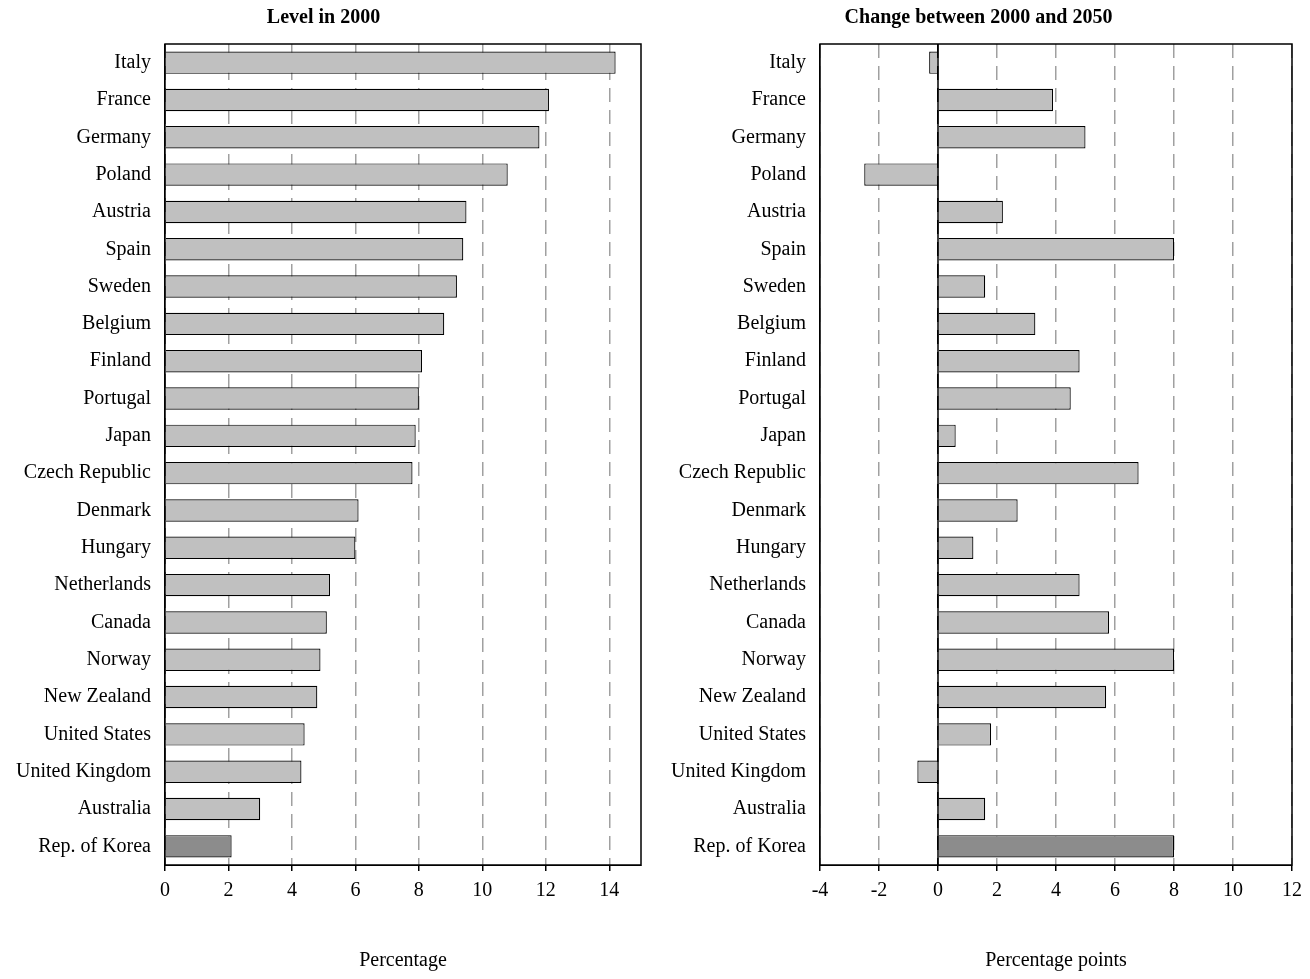  I want to click on chart-title: Change between 2000 and 2050, so click(978, 17).